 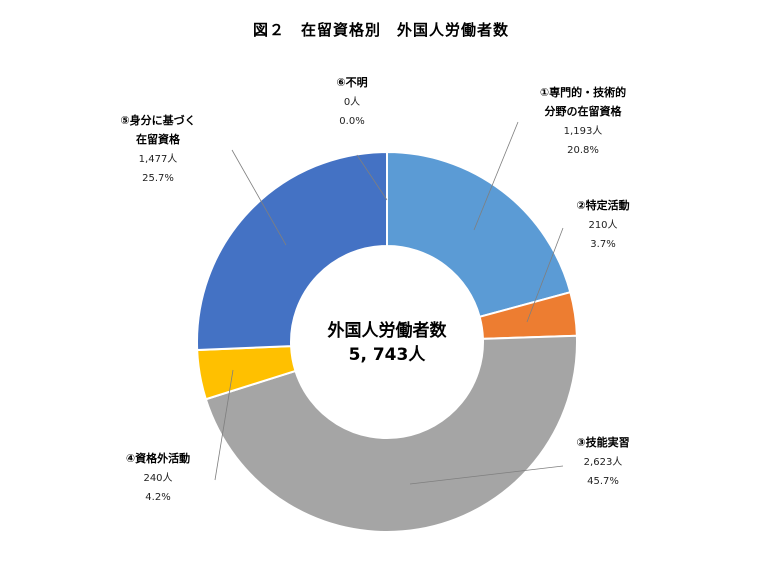 I want to click on slice-label-percent-s6: 0.0%, so click(x=351, y=121).